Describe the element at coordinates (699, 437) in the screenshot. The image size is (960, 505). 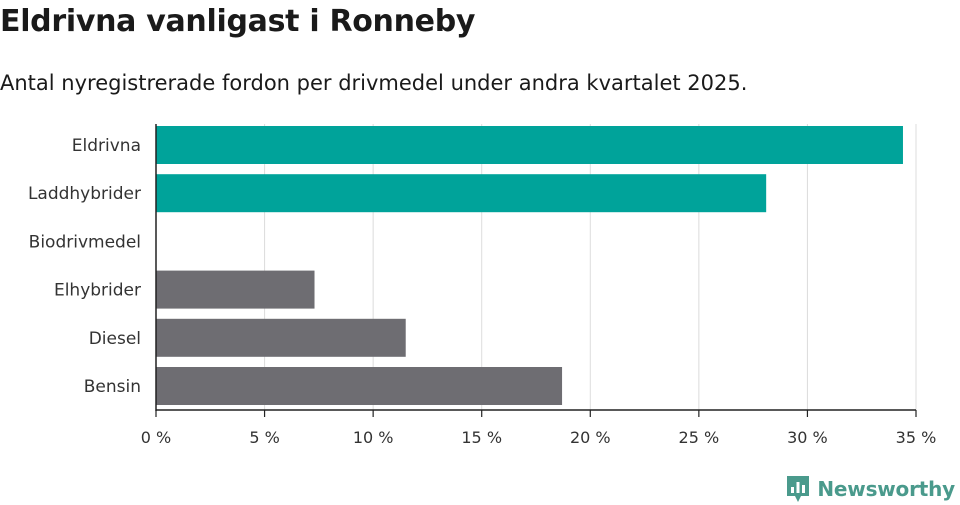
I see `x-tick-label: 25 %` at that location.